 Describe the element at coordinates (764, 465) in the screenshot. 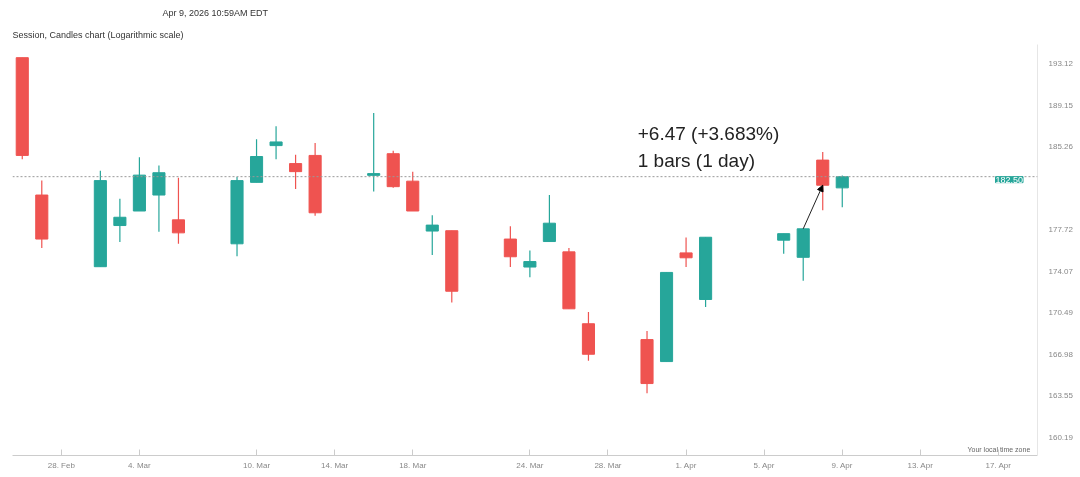

I see `x-tick-label: 5. Apr` at that location.